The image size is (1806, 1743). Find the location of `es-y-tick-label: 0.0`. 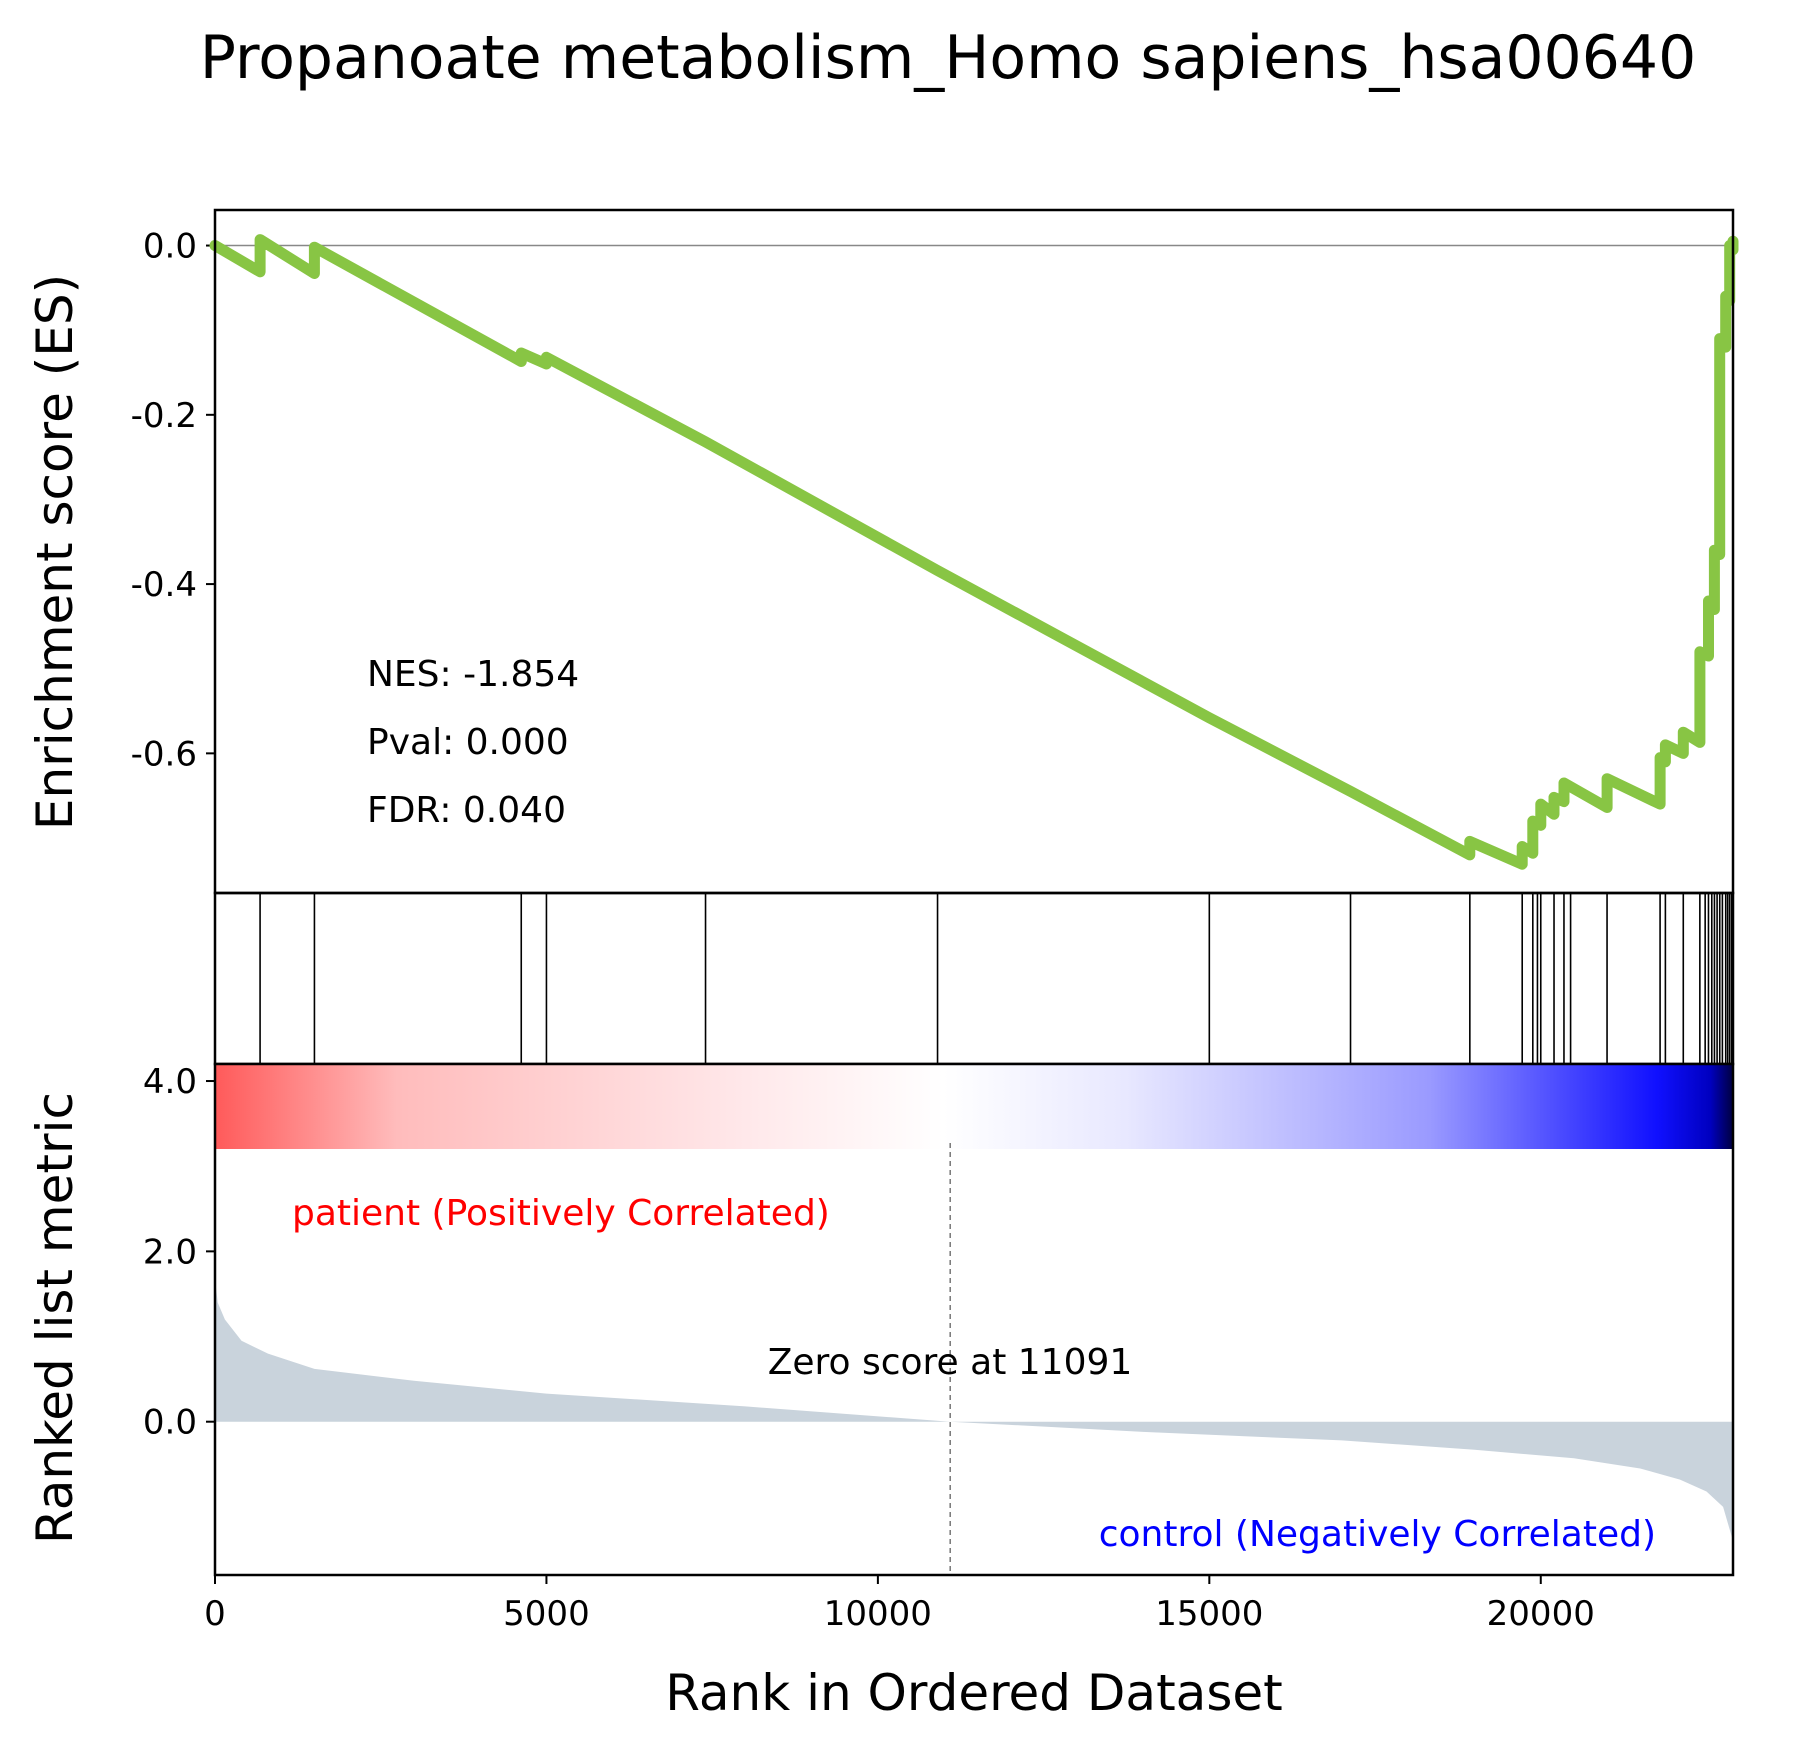

es-y-tick-label: 0.0 is located at coordinates (170, 247).